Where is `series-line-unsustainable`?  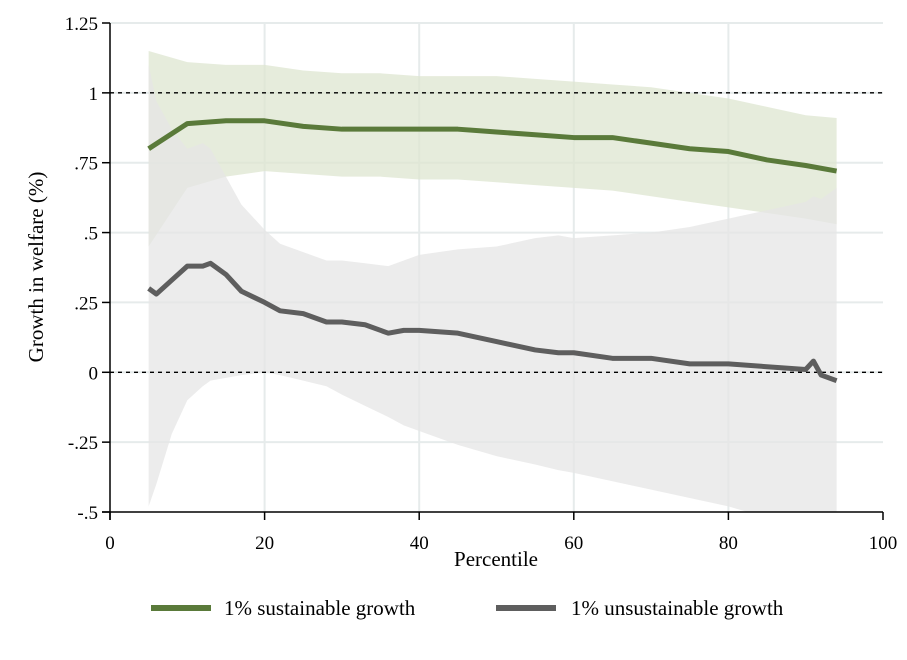
series-line-unsustainable is located at coordinates (492, 322).